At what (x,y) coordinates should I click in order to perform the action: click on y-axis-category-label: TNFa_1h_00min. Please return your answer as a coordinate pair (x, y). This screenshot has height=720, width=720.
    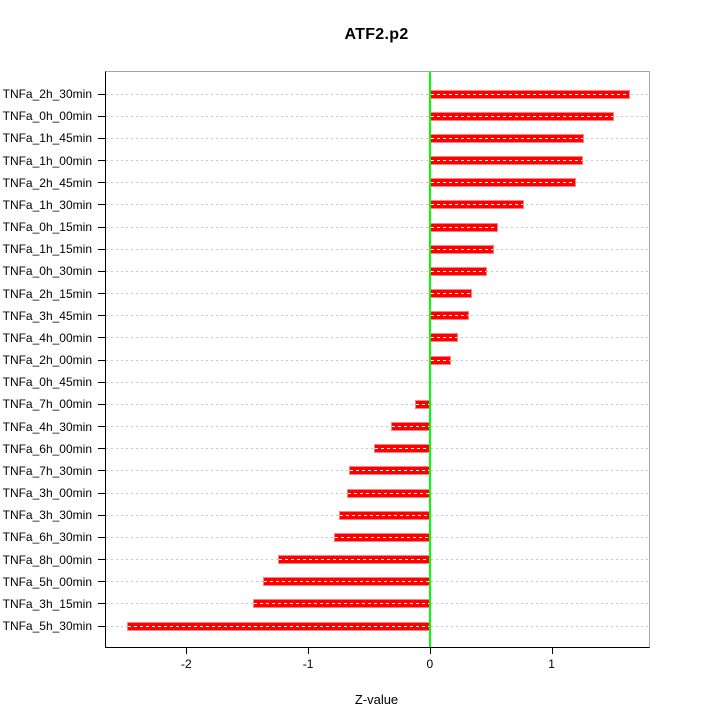
    Looking at the image, I should click on (47, 160).